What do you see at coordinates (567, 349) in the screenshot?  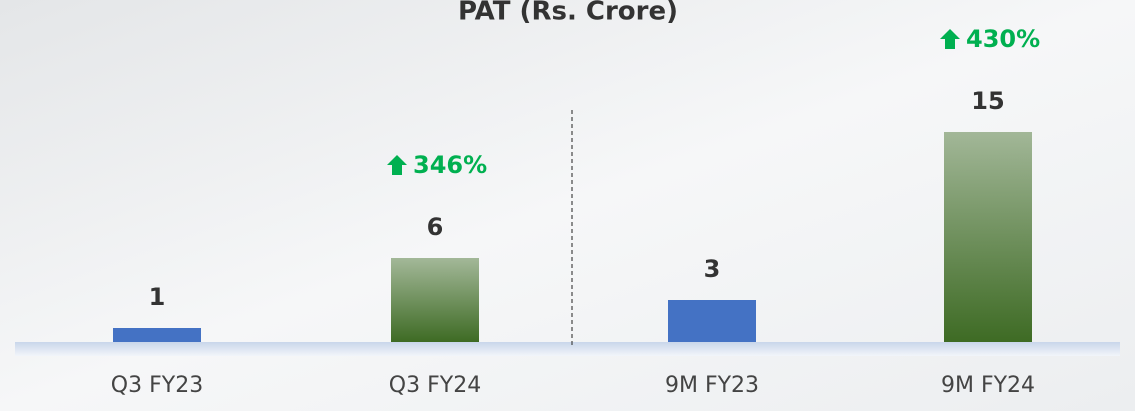 I see `baseline-floor` at bounding box center [567, 349].